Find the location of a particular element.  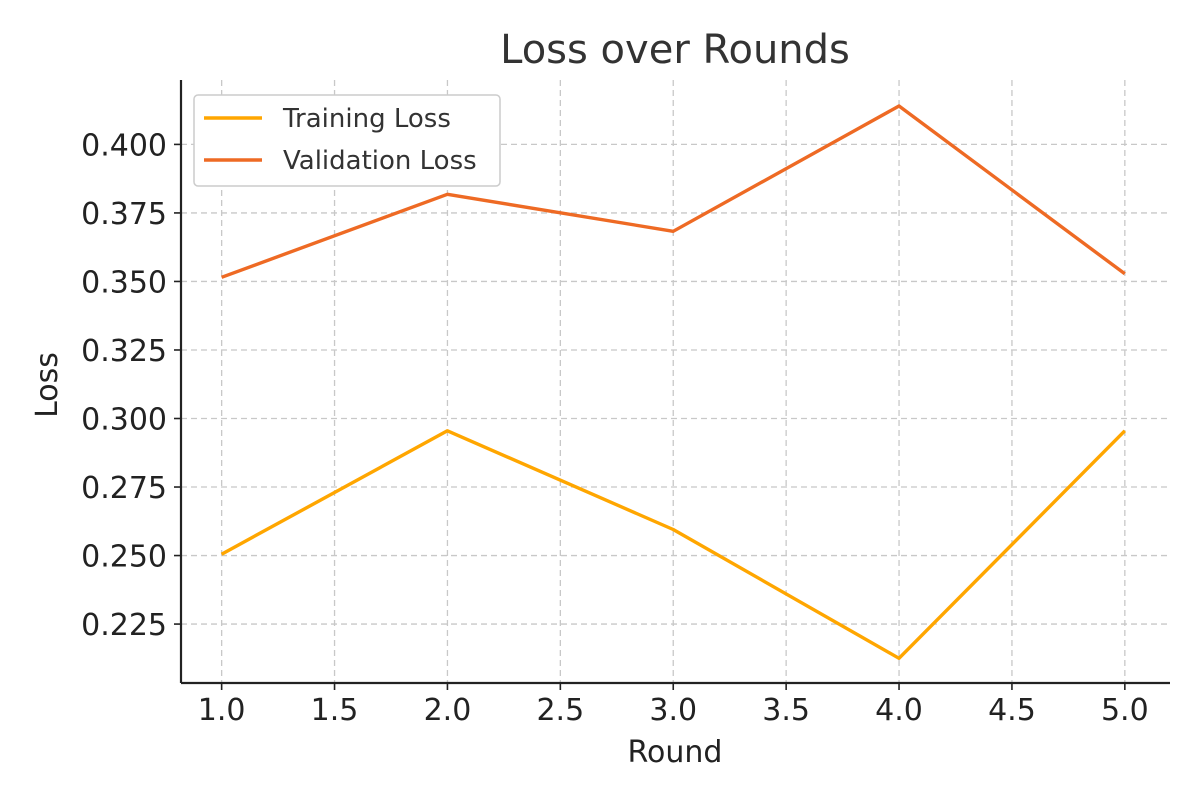

x-tick-label: 2.0 is located at coordinates (448, 710).